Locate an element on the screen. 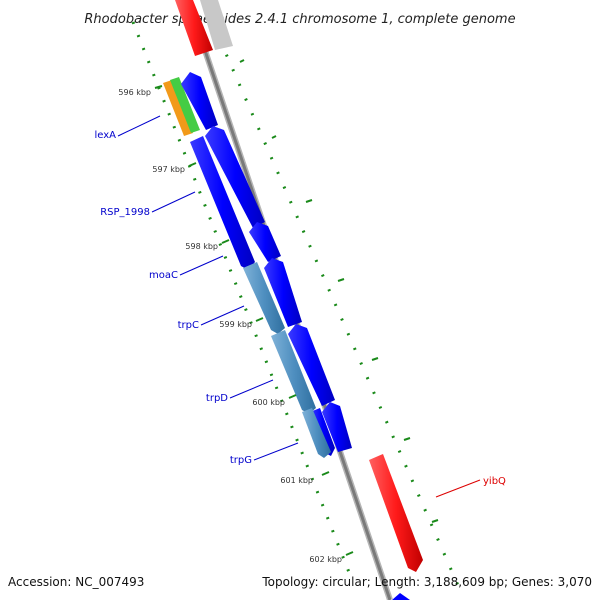 This screenshot has width=600, height=600. label-yibQ: yibQ is located at coordinates (470, 487).